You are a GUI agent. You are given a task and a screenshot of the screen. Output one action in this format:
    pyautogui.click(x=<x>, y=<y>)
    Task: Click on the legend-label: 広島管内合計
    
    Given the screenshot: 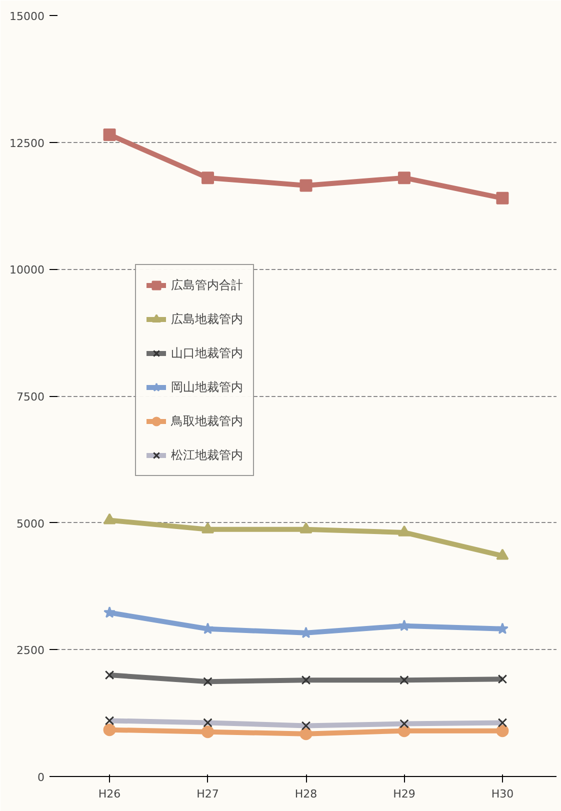 What is the action you would take?
    pyautogui.click(x=207, y=285)
    